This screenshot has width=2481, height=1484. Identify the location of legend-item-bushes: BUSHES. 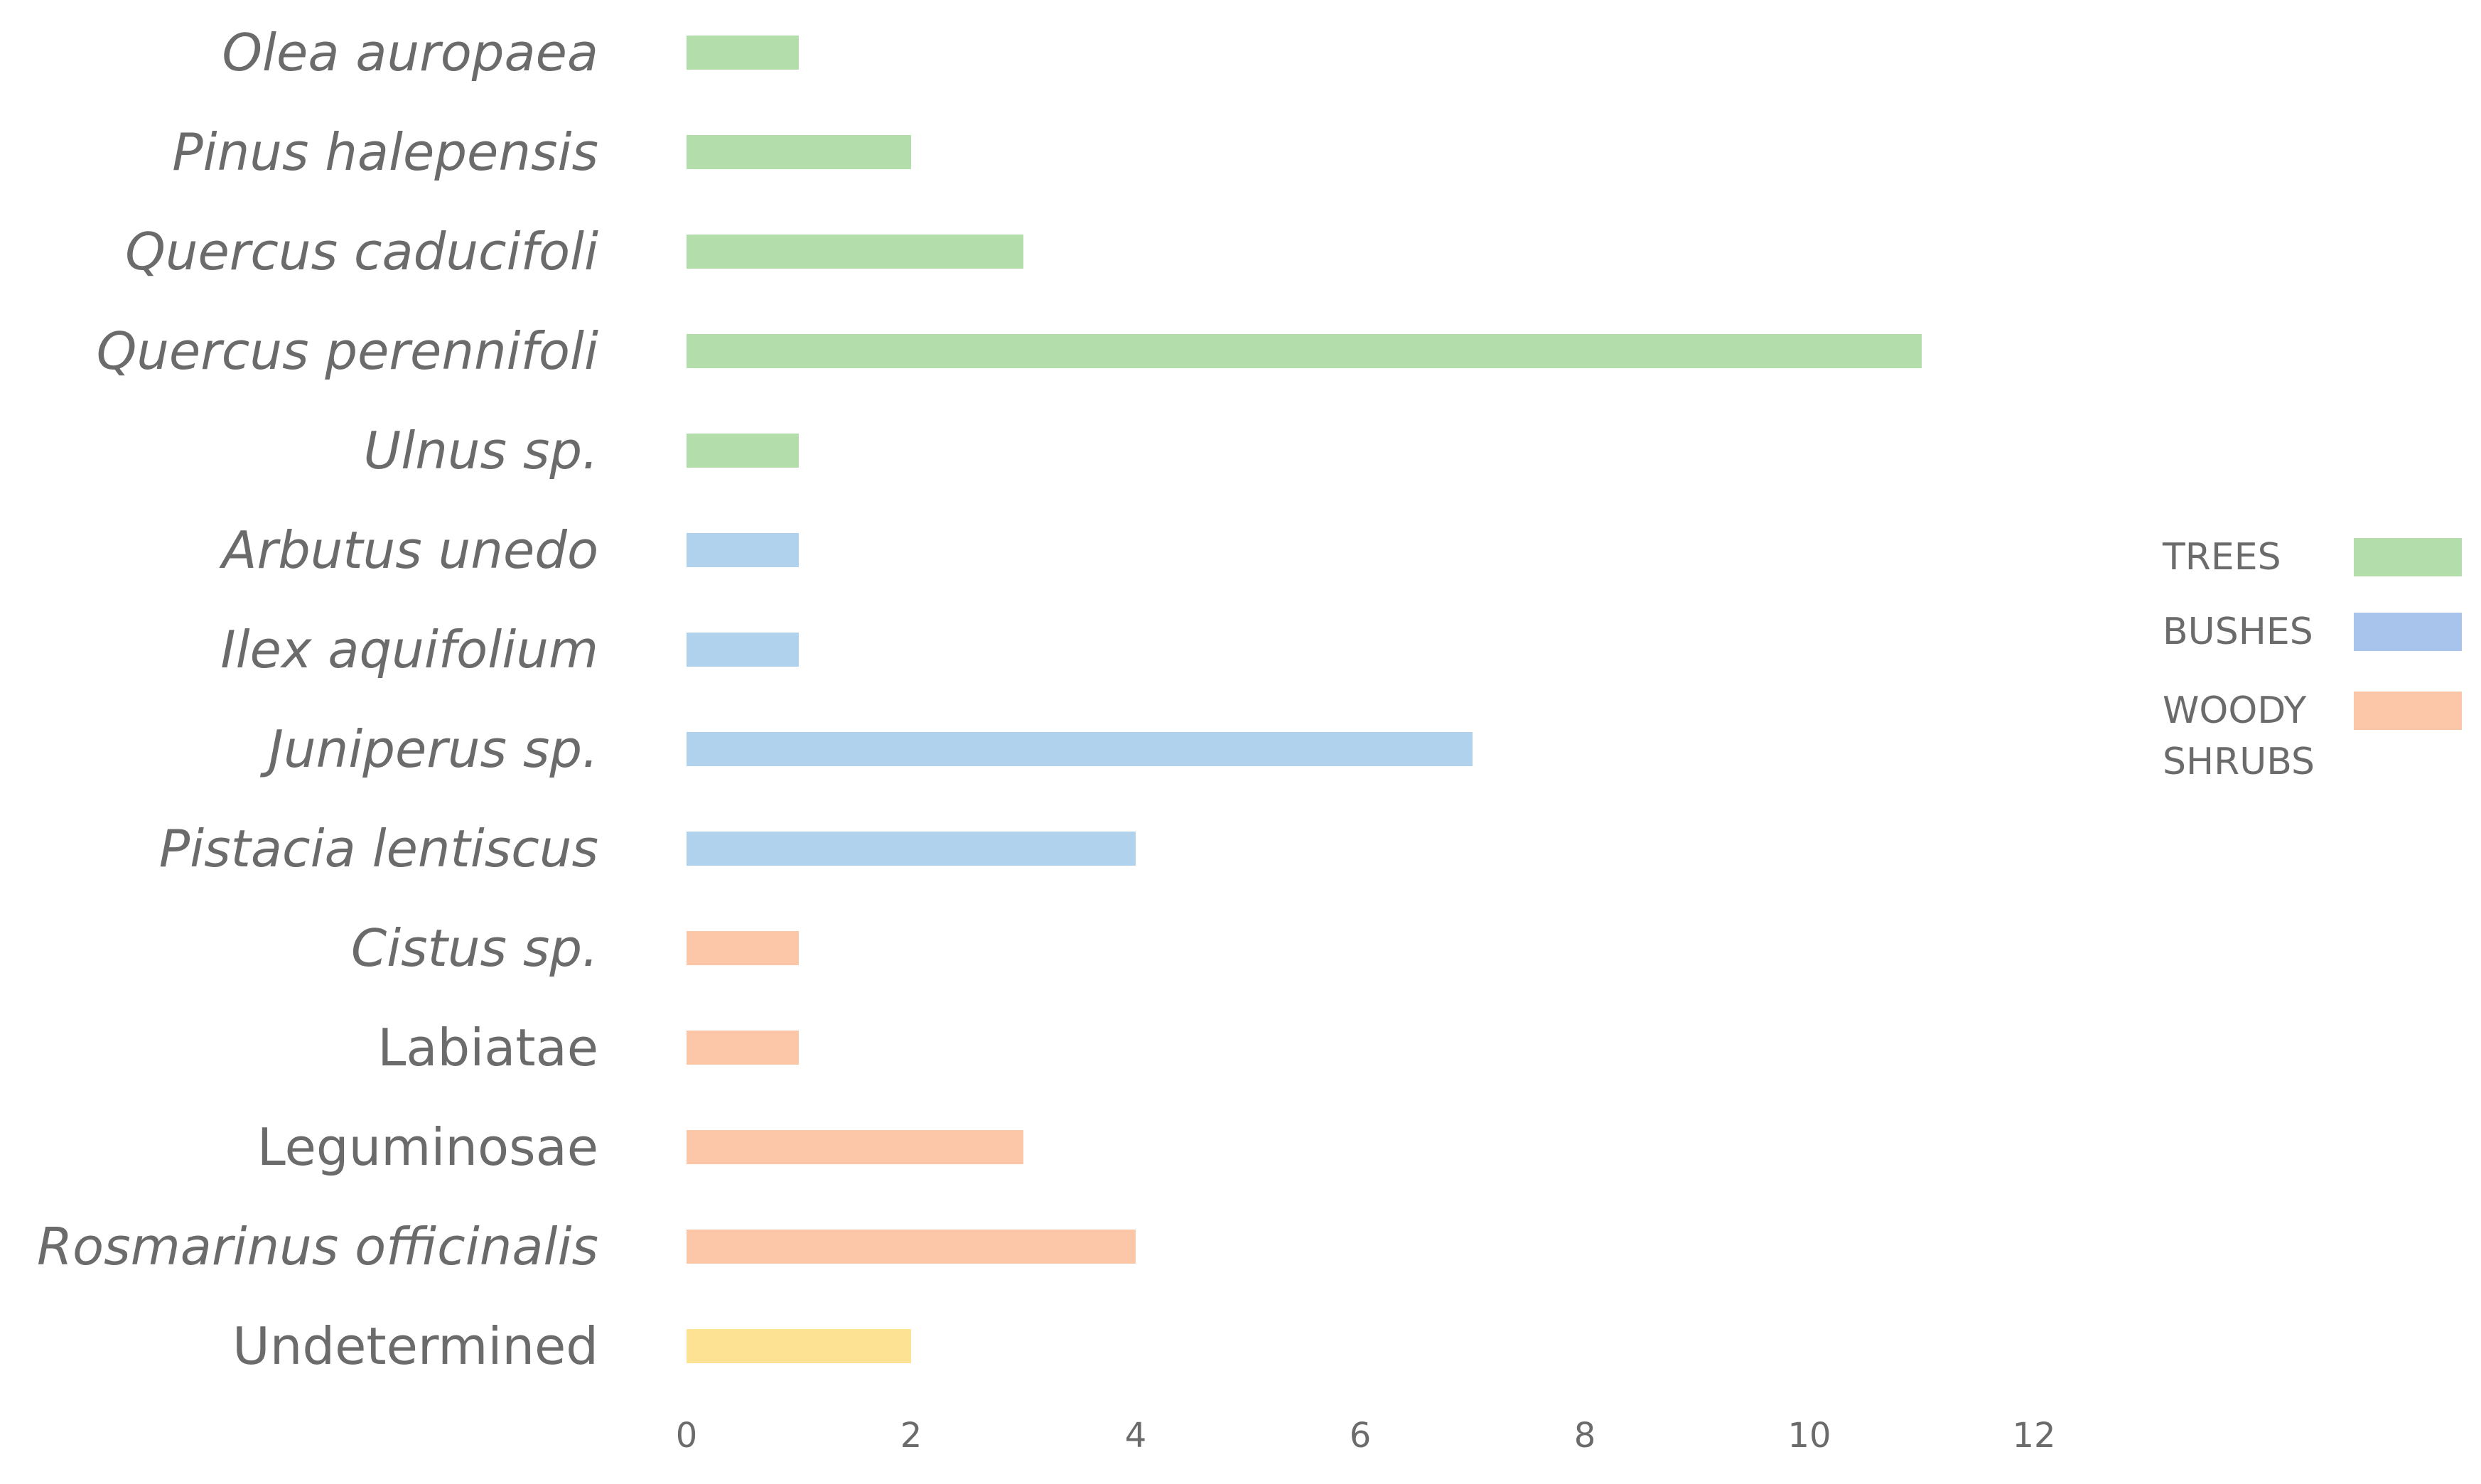
(2312, 632).